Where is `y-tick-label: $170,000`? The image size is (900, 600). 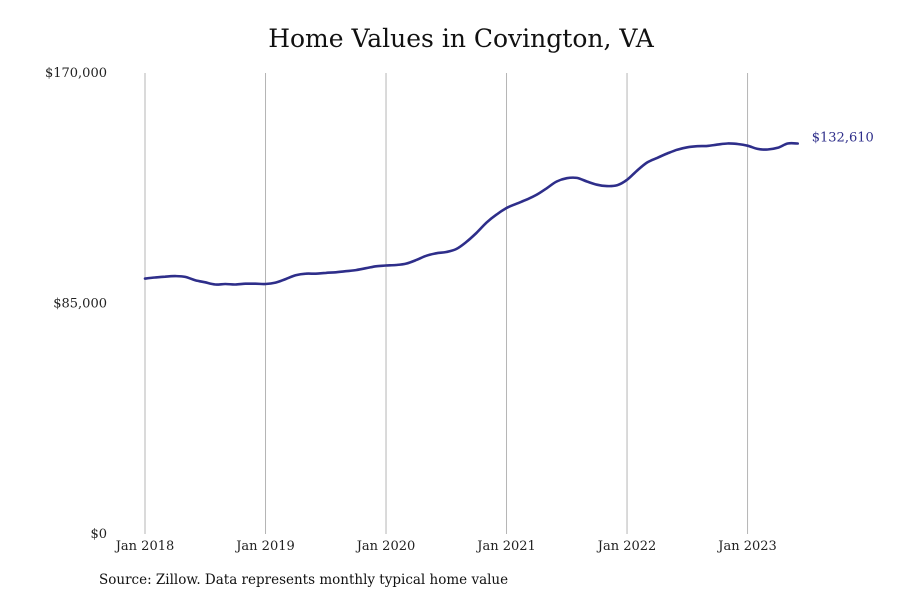
y-tick-label: $170,000 is located at coordinates (76, 73).